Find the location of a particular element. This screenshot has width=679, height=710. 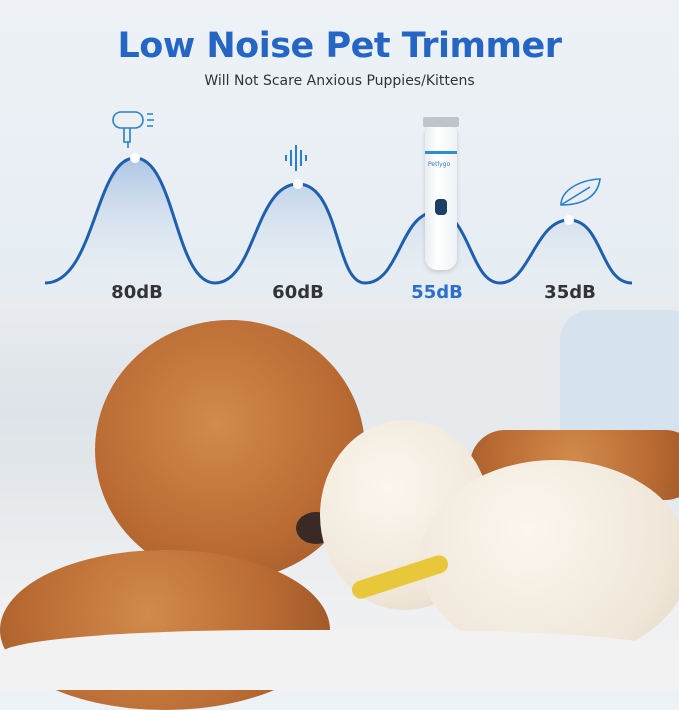

page-title: Low Noise Pet Trimmer is located at coordinates (340, 46).